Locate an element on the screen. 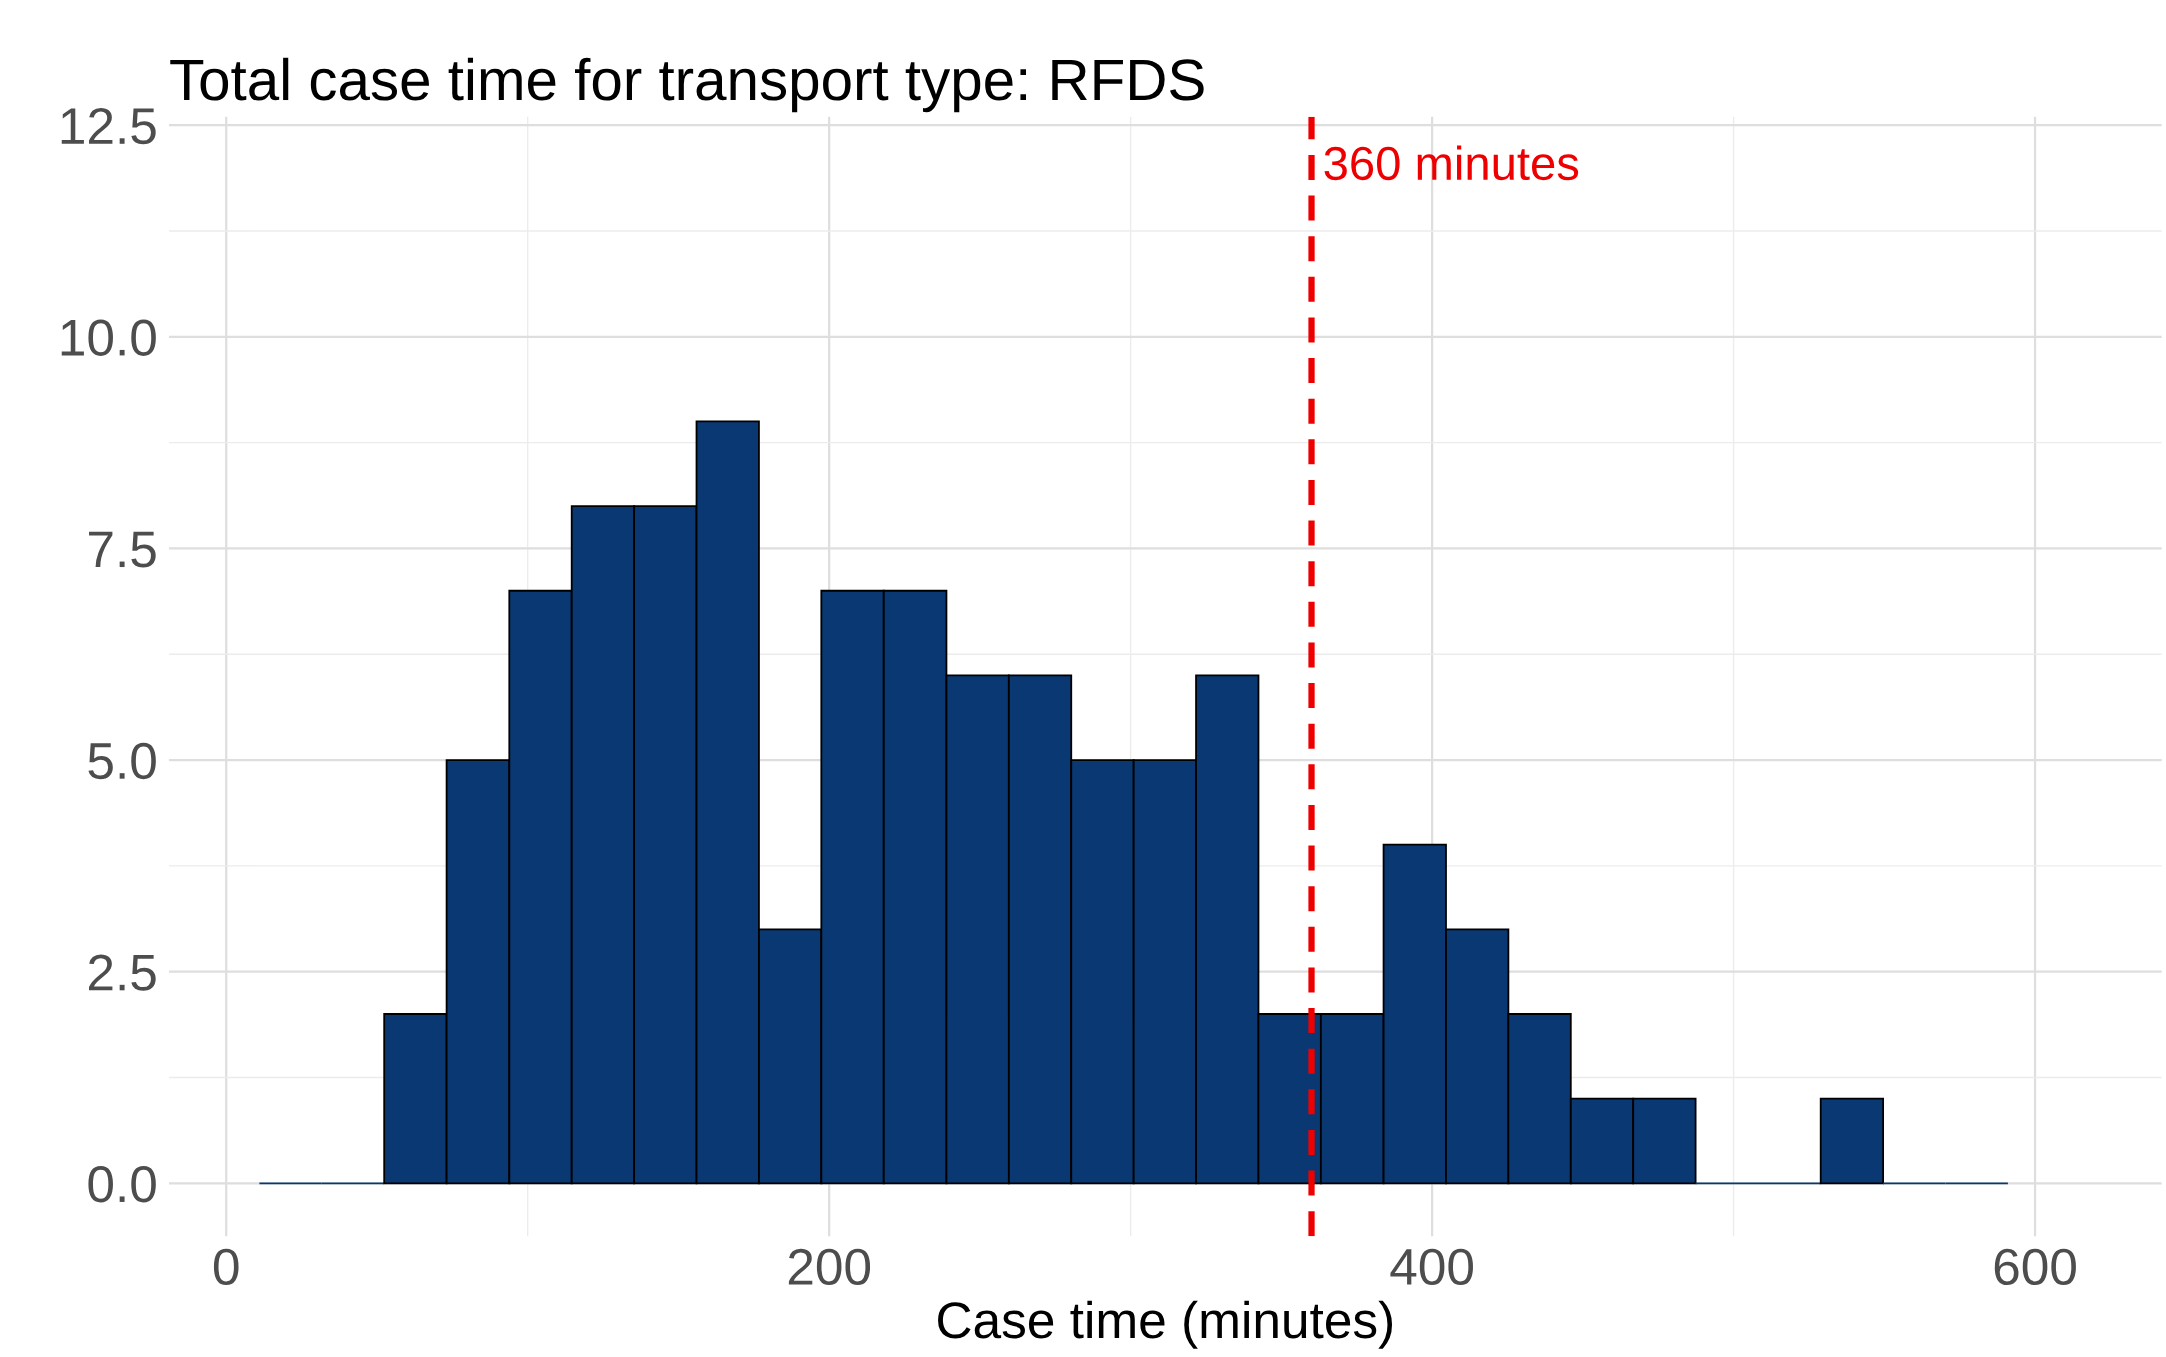  y-tick-label: 12.5 is located at coordinates (108, 126).